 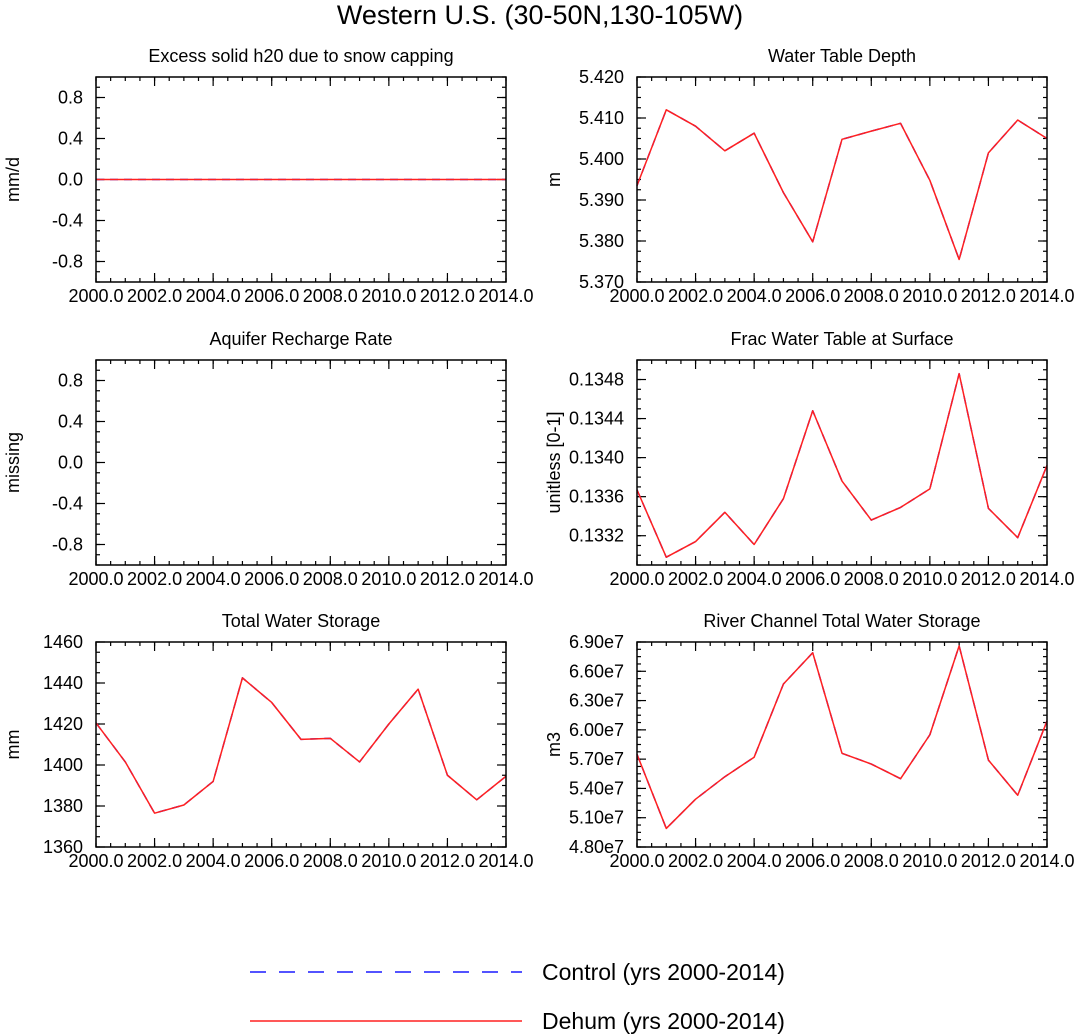 I want to click on y-tick-label: 0.8, so click(x=70, y=381).